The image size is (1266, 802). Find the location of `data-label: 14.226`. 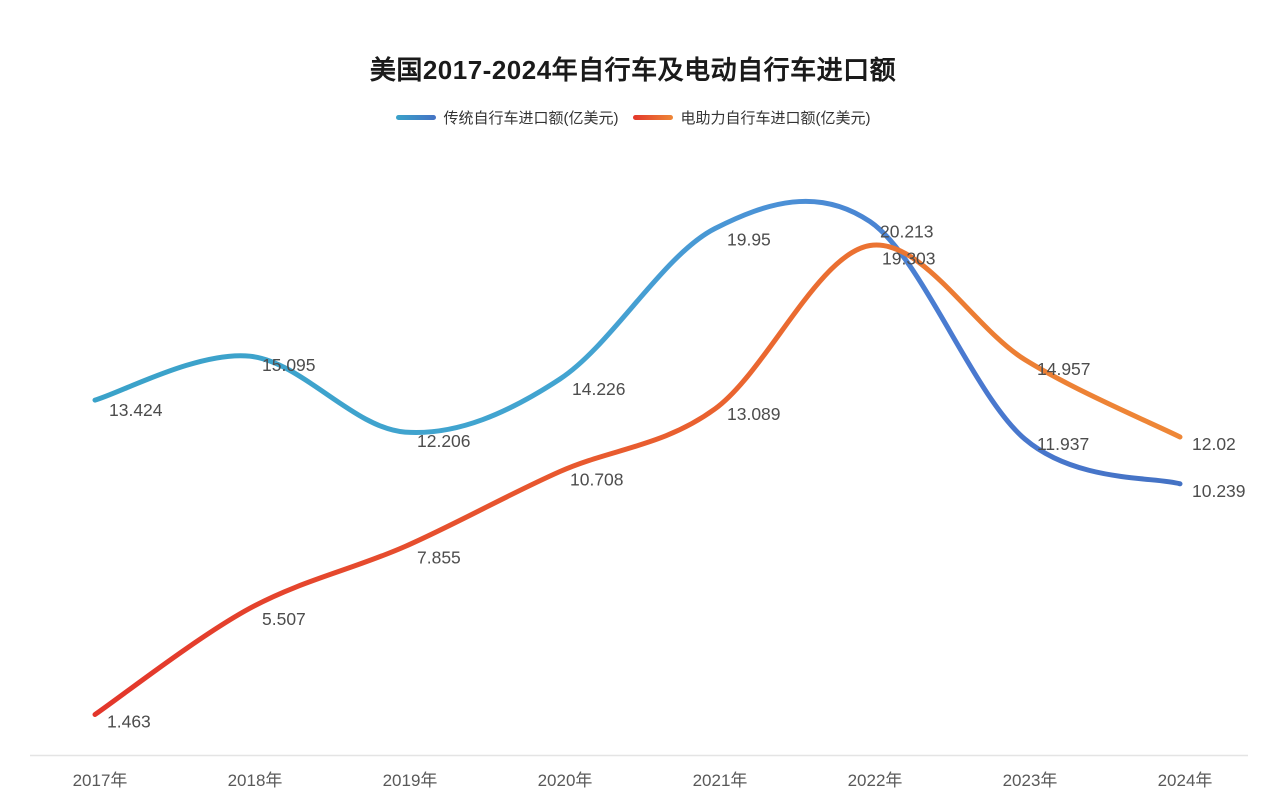

data-label: 14.226 is located at coordinates (599, 389).